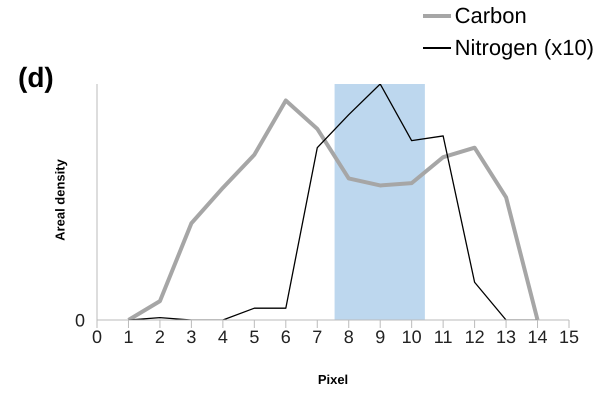 The image size is (598, 406). What do you see at coordinates (128, 336) in the screenshot?
I see `x-tick-label: 1` at bounding box center [128, 336].